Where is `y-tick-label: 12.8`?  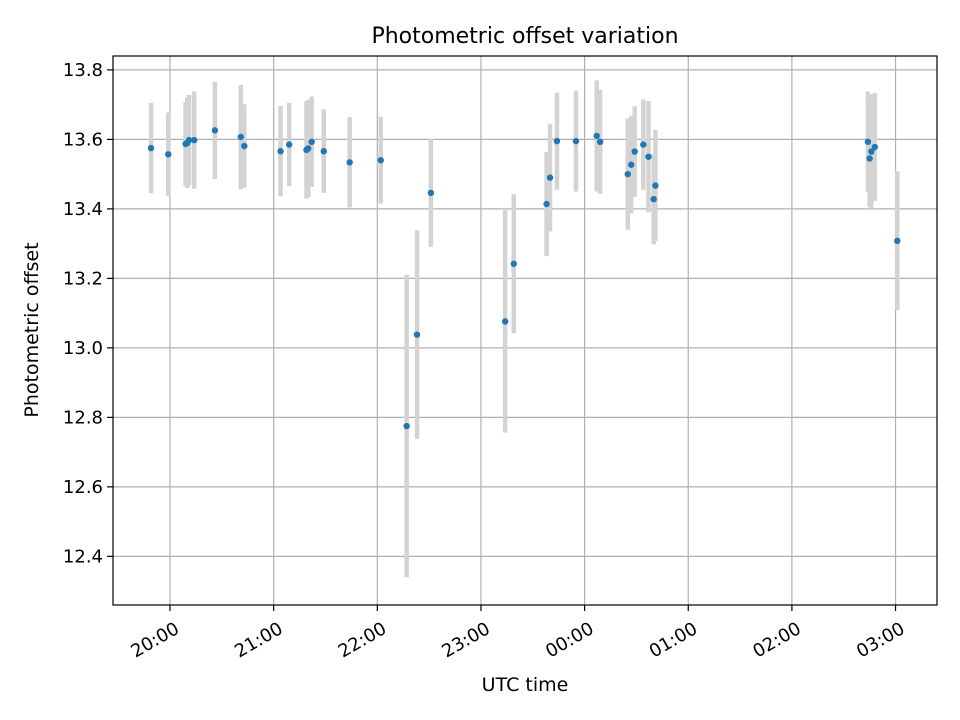 y-tick-label: 12.8 is located at coordinates (83, 417).